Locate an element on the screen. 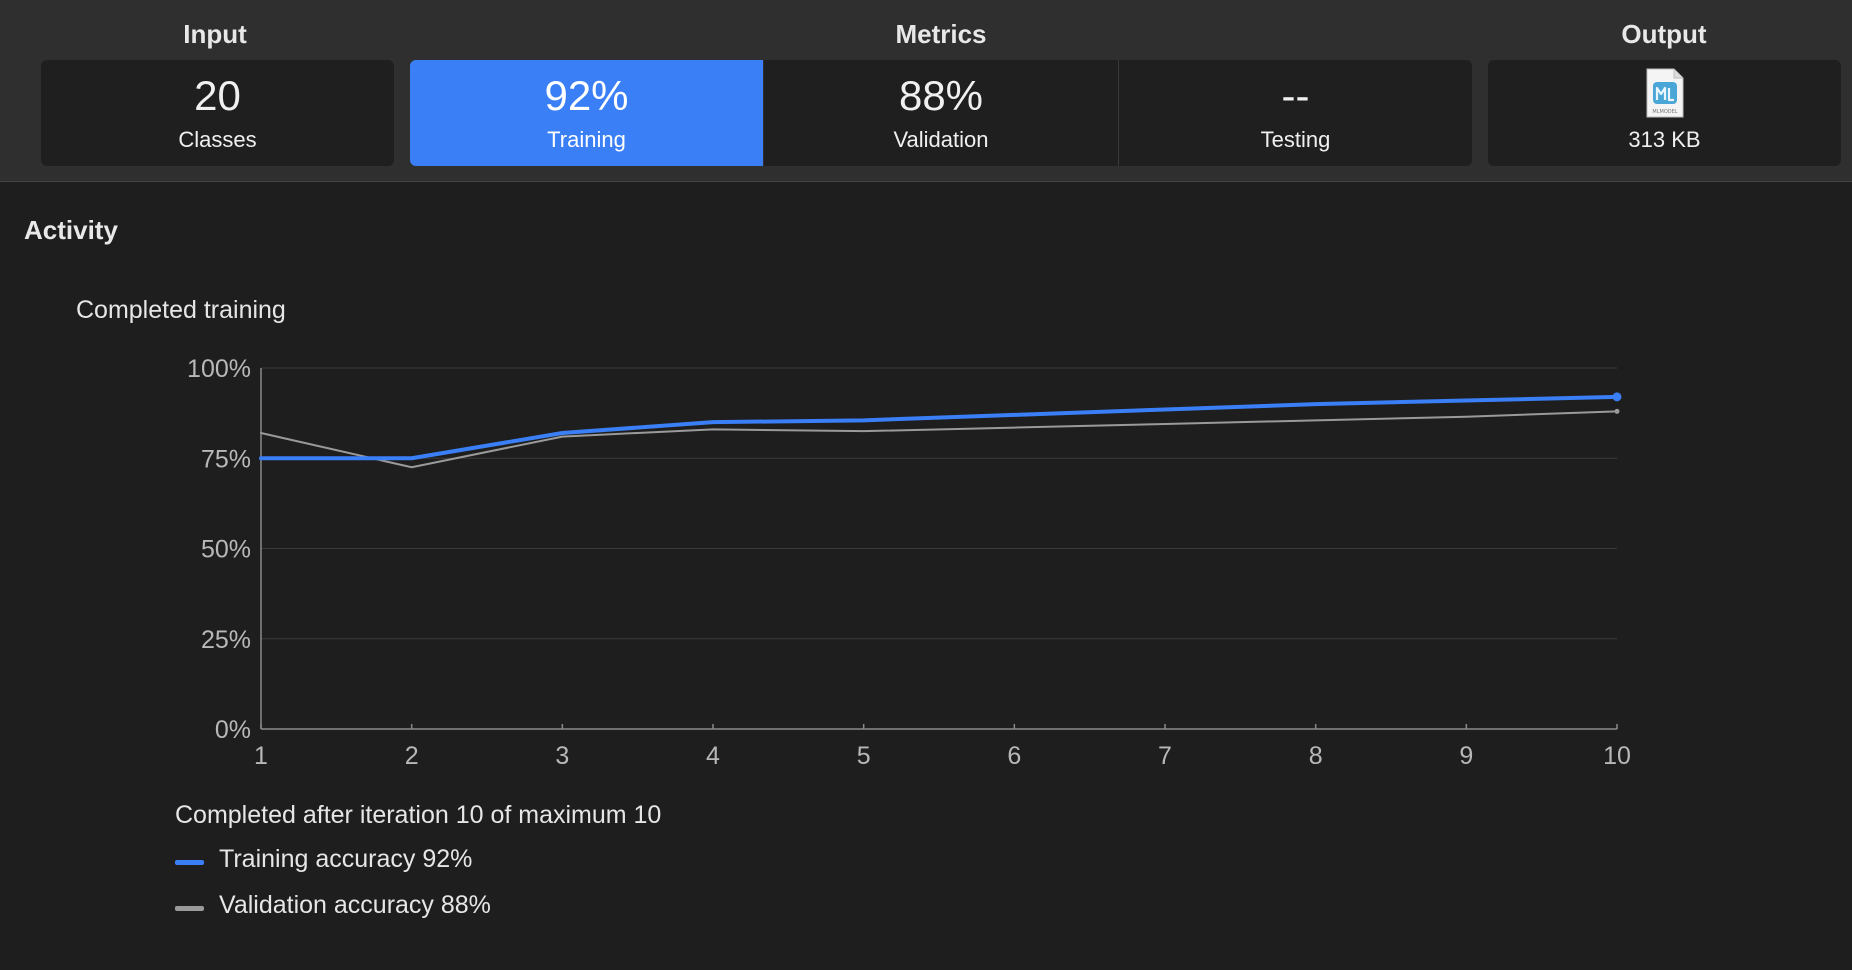  output-section-title: Output is located at coordinates (1664, 34).